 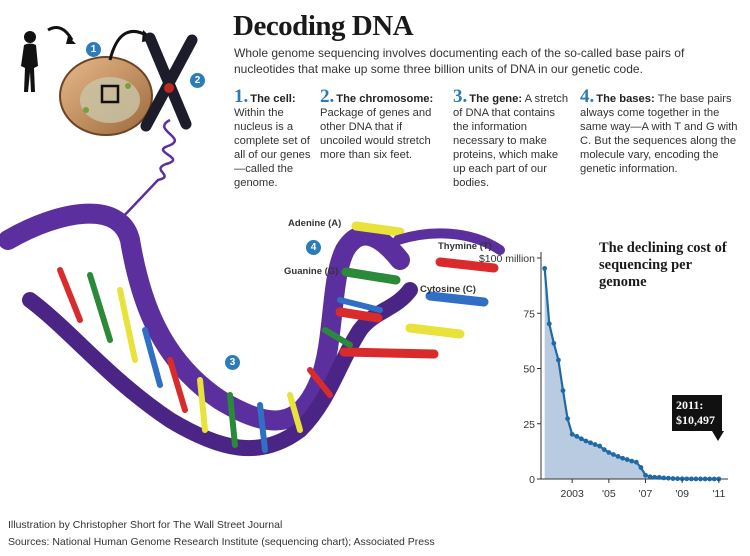 What do you see at coordinates (378, 229) in the screenshot?
I see `adenine-base` at bounding box center [378, 229].